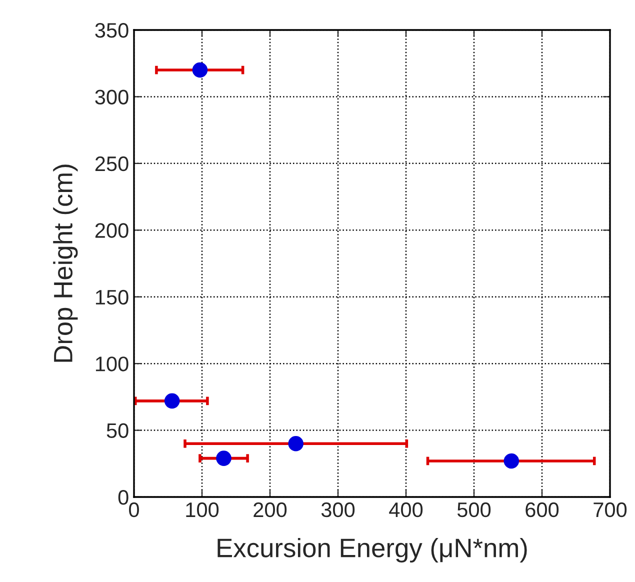 This screenshot has height=582, width=635. What do you see at coordinates (111, 97) in the screenshot?
I see `y-tick-label: 300` at bounding box center [111, 97].